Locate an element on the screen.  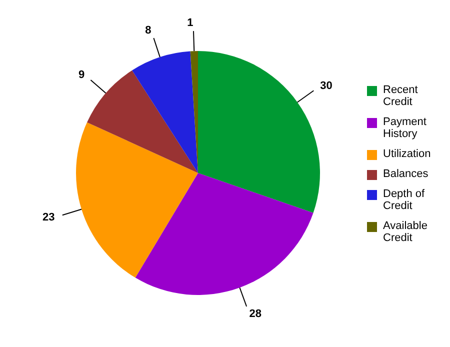
data-label: 9 is located at coordinates (81, 74).